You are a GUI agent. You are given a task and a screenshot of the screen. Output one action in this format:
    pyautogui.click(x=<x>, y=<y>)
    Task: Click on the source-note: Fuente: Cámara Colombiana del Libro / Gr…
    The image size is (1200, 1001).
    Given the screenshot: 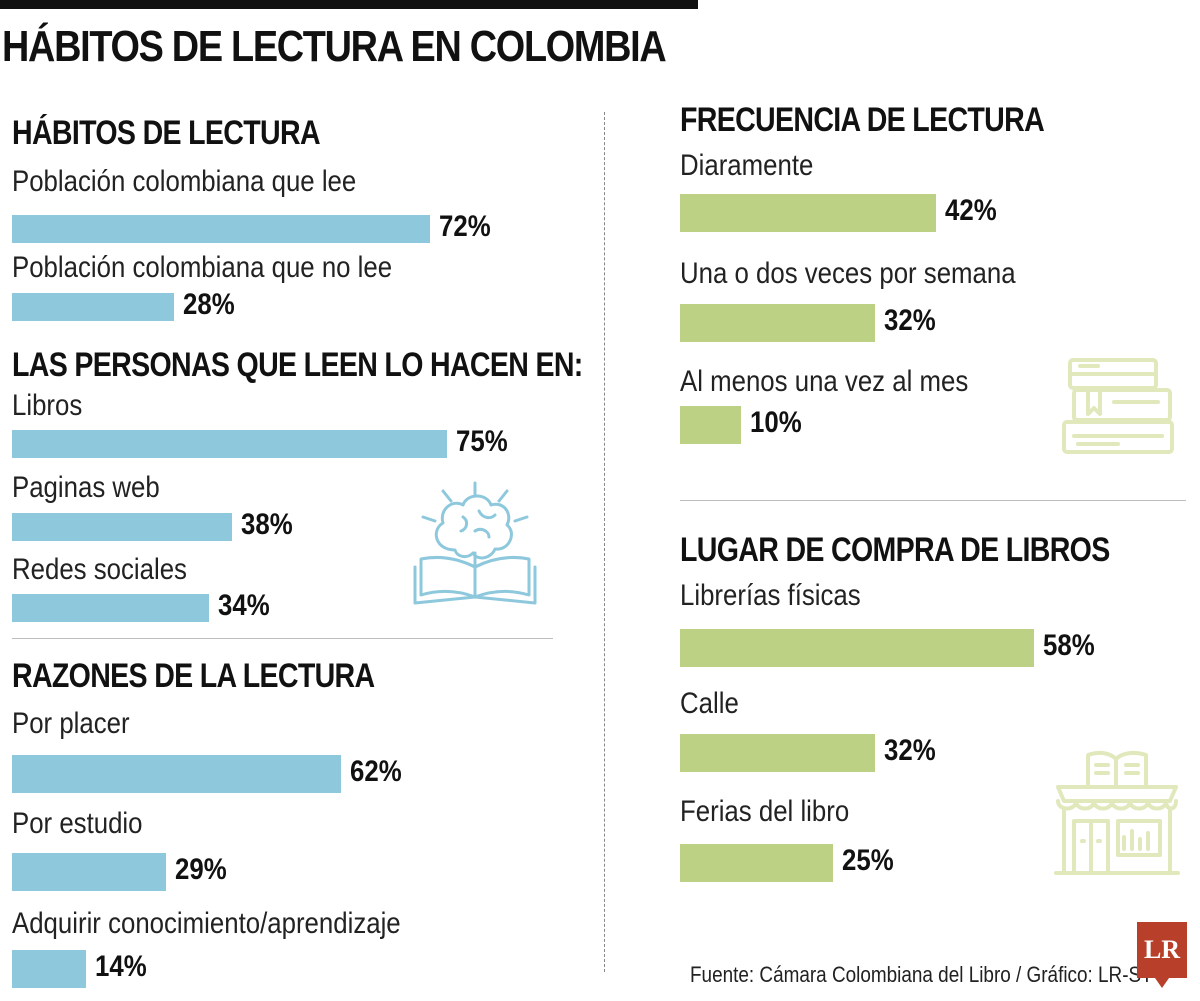 What is the action you would take?
    pyautogui.click(x=921, y=974)
    